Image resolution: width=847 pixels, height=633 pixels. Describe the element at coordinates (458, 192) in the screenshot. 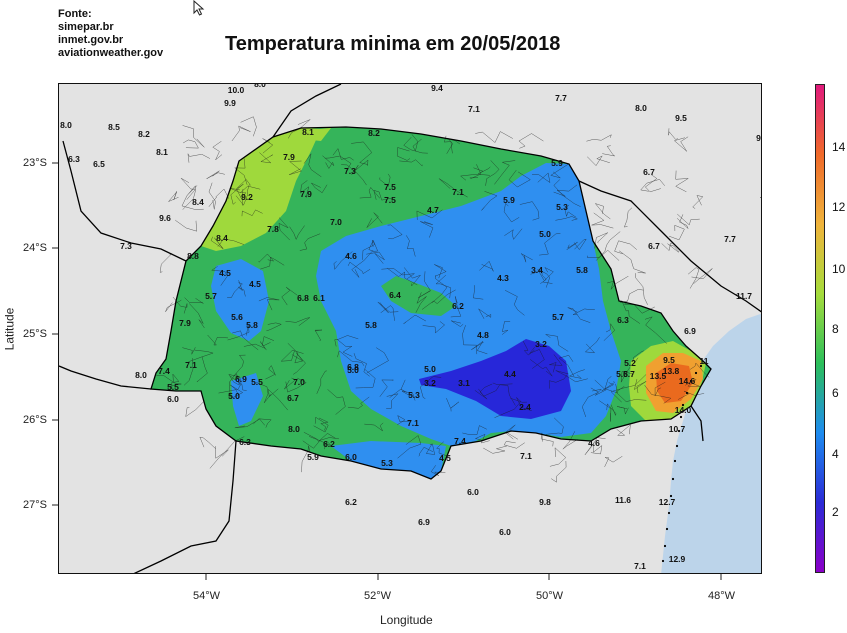

I see `station-value-label: 7.1` at that location.